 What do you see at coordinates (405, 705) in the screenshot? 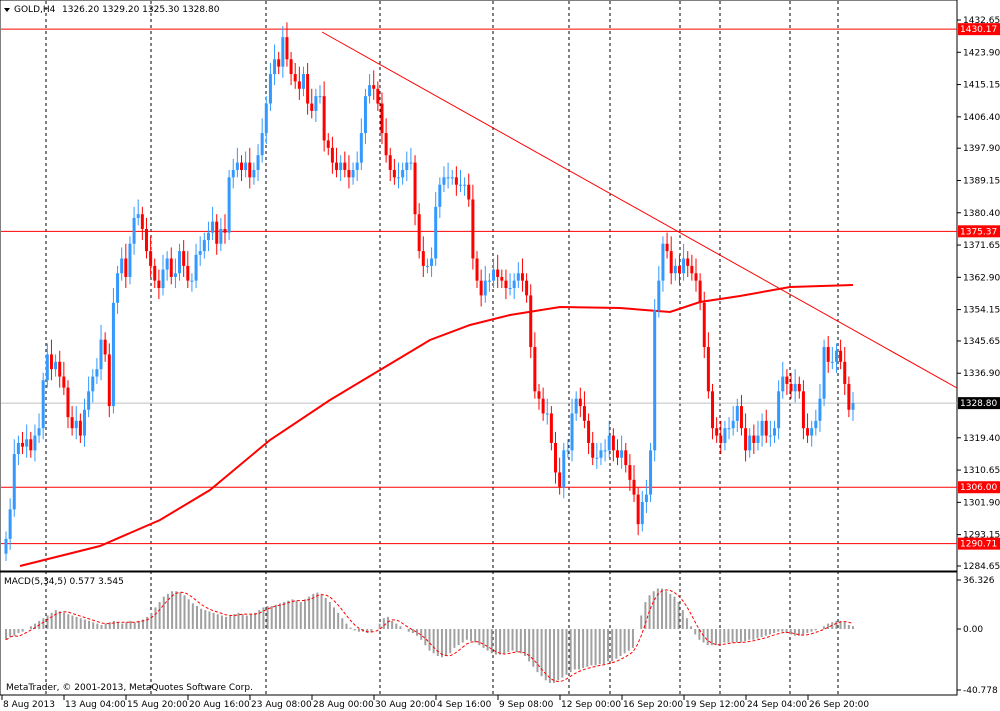
I see `x-tick-label: 30 Aug 20:00` at bounding box center [405, 705].